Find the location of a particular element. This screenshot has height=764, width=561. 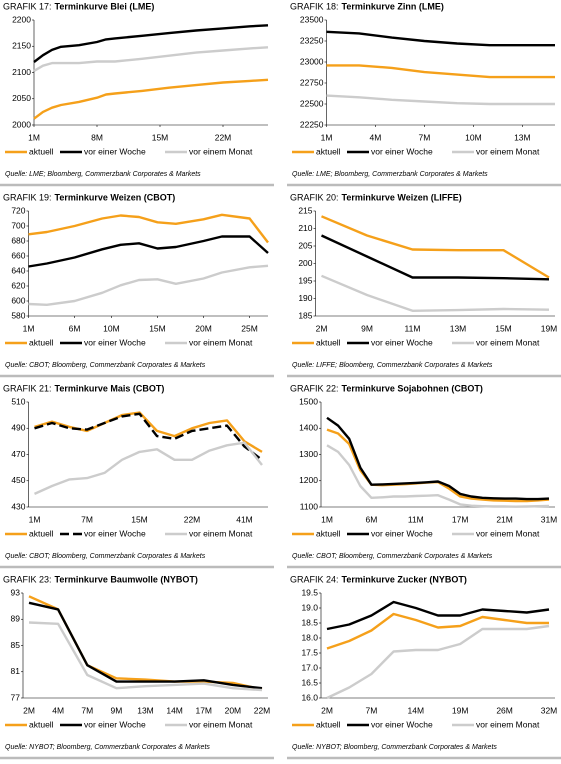

y-tick-label: 18.0 is located at coordinates (309, 637).